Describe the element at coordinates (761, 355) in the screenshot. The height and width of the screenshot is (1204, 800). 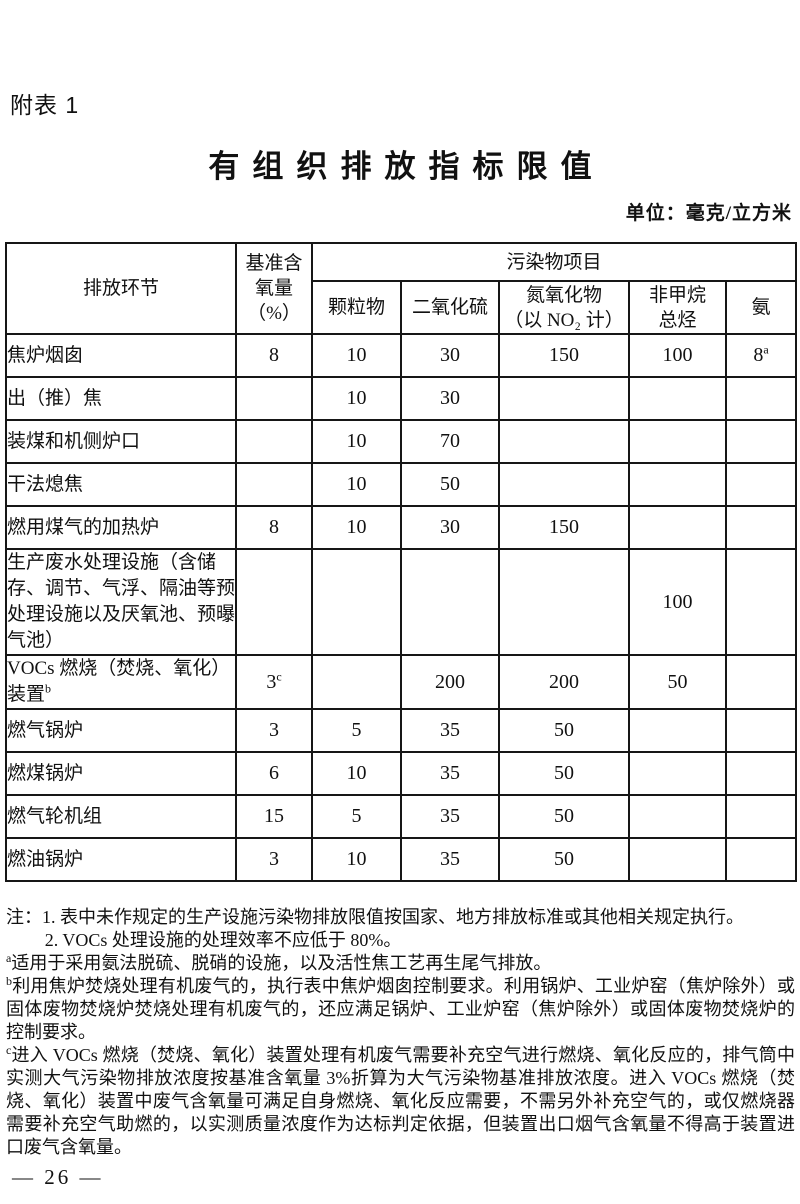
I see `value-cell: 8a` at that location.